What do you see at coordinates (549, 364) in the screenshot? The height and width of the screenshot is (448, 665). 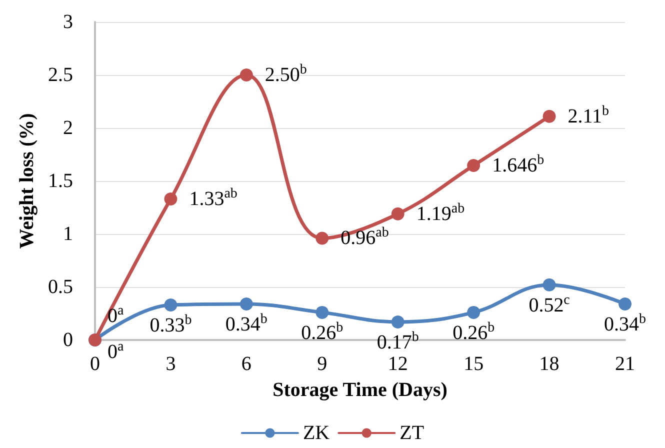 I see `x-tick-label: 18` at bounding box center [549, 364].